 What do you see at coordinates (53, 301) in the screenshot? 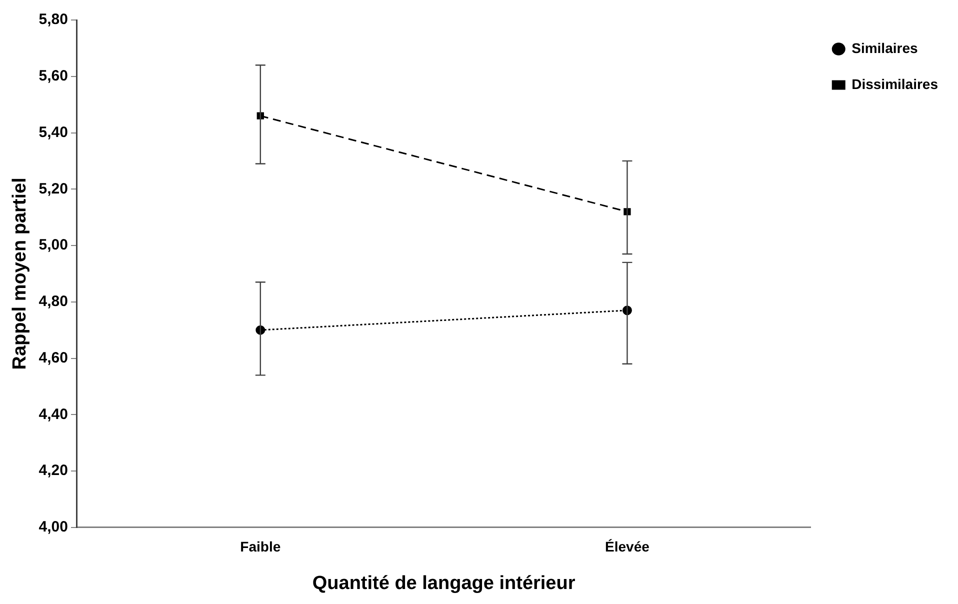
I see `y-tick-label: 4,80` at bounding box center [53, 301].